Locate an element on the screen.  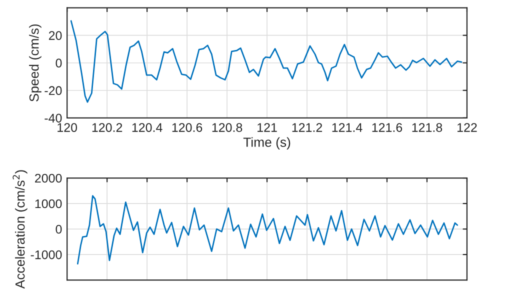
x-tick-label: 120 is located at coordinates (68, 127).